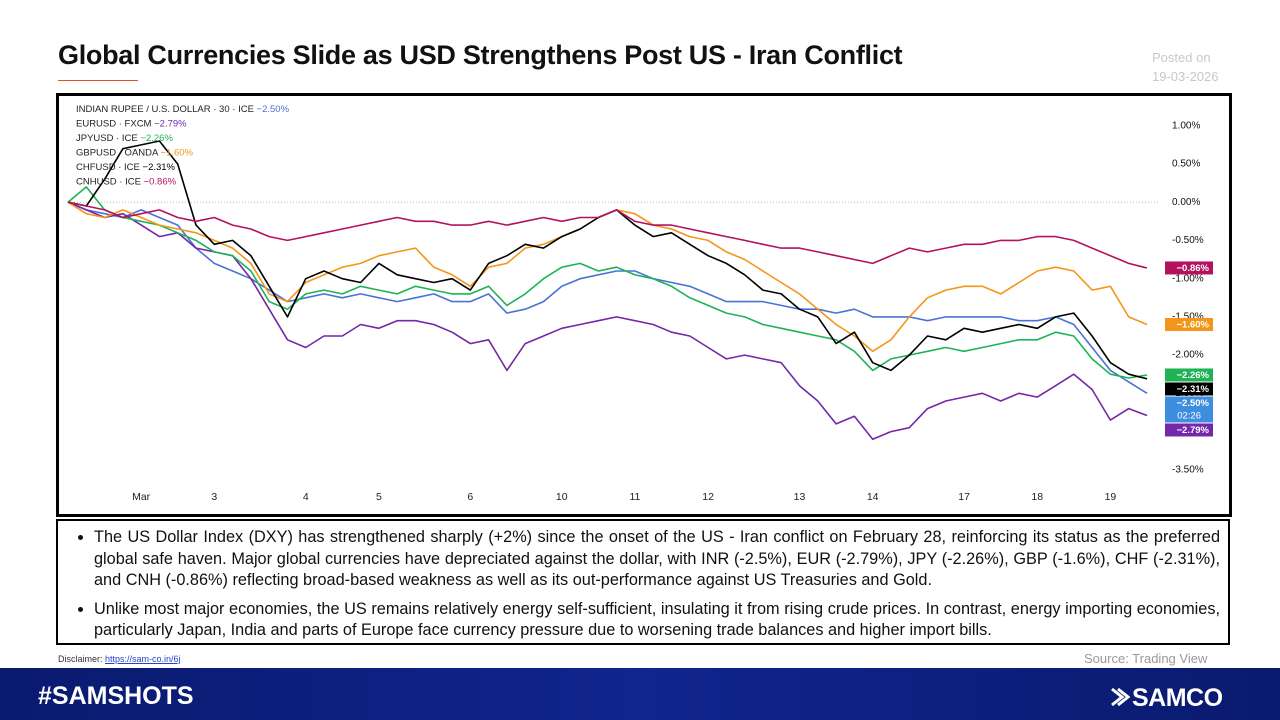 The width and height of the screenshot is (1280, 720). What do you see at coordinates (176, 152) in the screenshot?
I see `legend-value: −1.60%` at bounding box center [176, 152].